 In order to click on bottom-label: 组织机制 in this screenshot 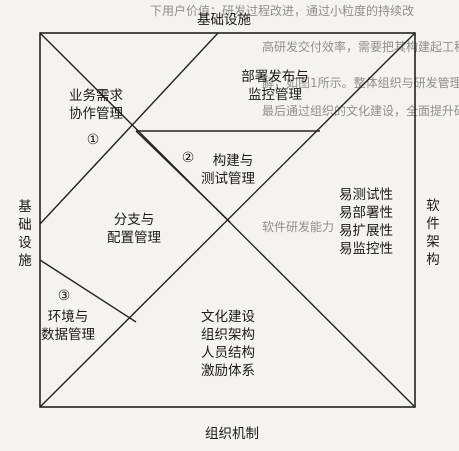, I will do `click(232, 434)`.